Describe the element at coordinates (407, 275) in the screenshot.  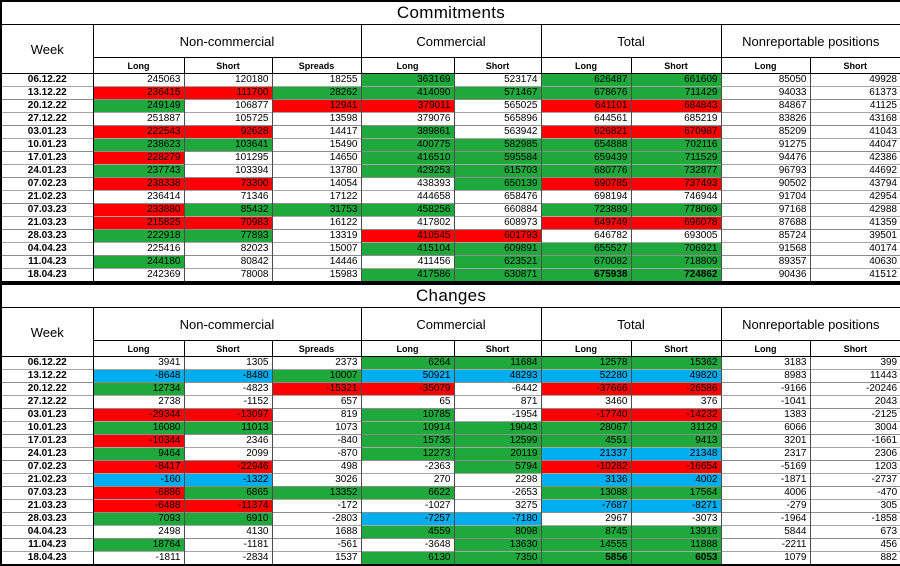
I see `value-cell: 417586` at that location.